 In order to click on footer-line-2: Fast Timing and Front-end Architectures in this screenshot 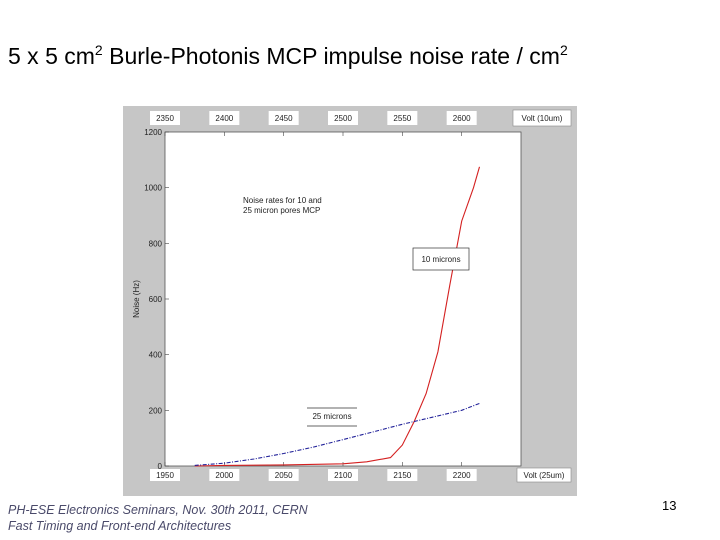, I will do `click(120, 526)`.